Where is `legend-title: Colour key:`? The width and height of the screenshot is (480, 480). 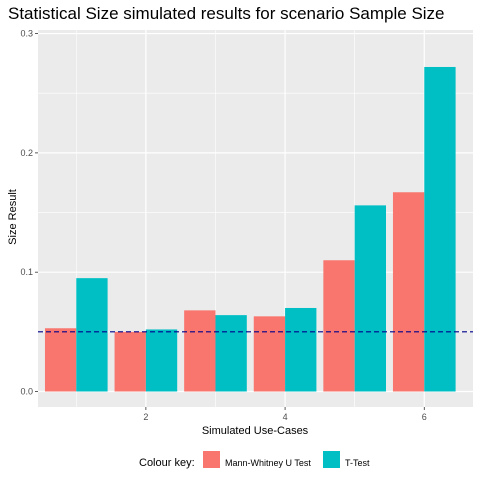 legend-title: Colour key: is located at coordinates (167, 463).